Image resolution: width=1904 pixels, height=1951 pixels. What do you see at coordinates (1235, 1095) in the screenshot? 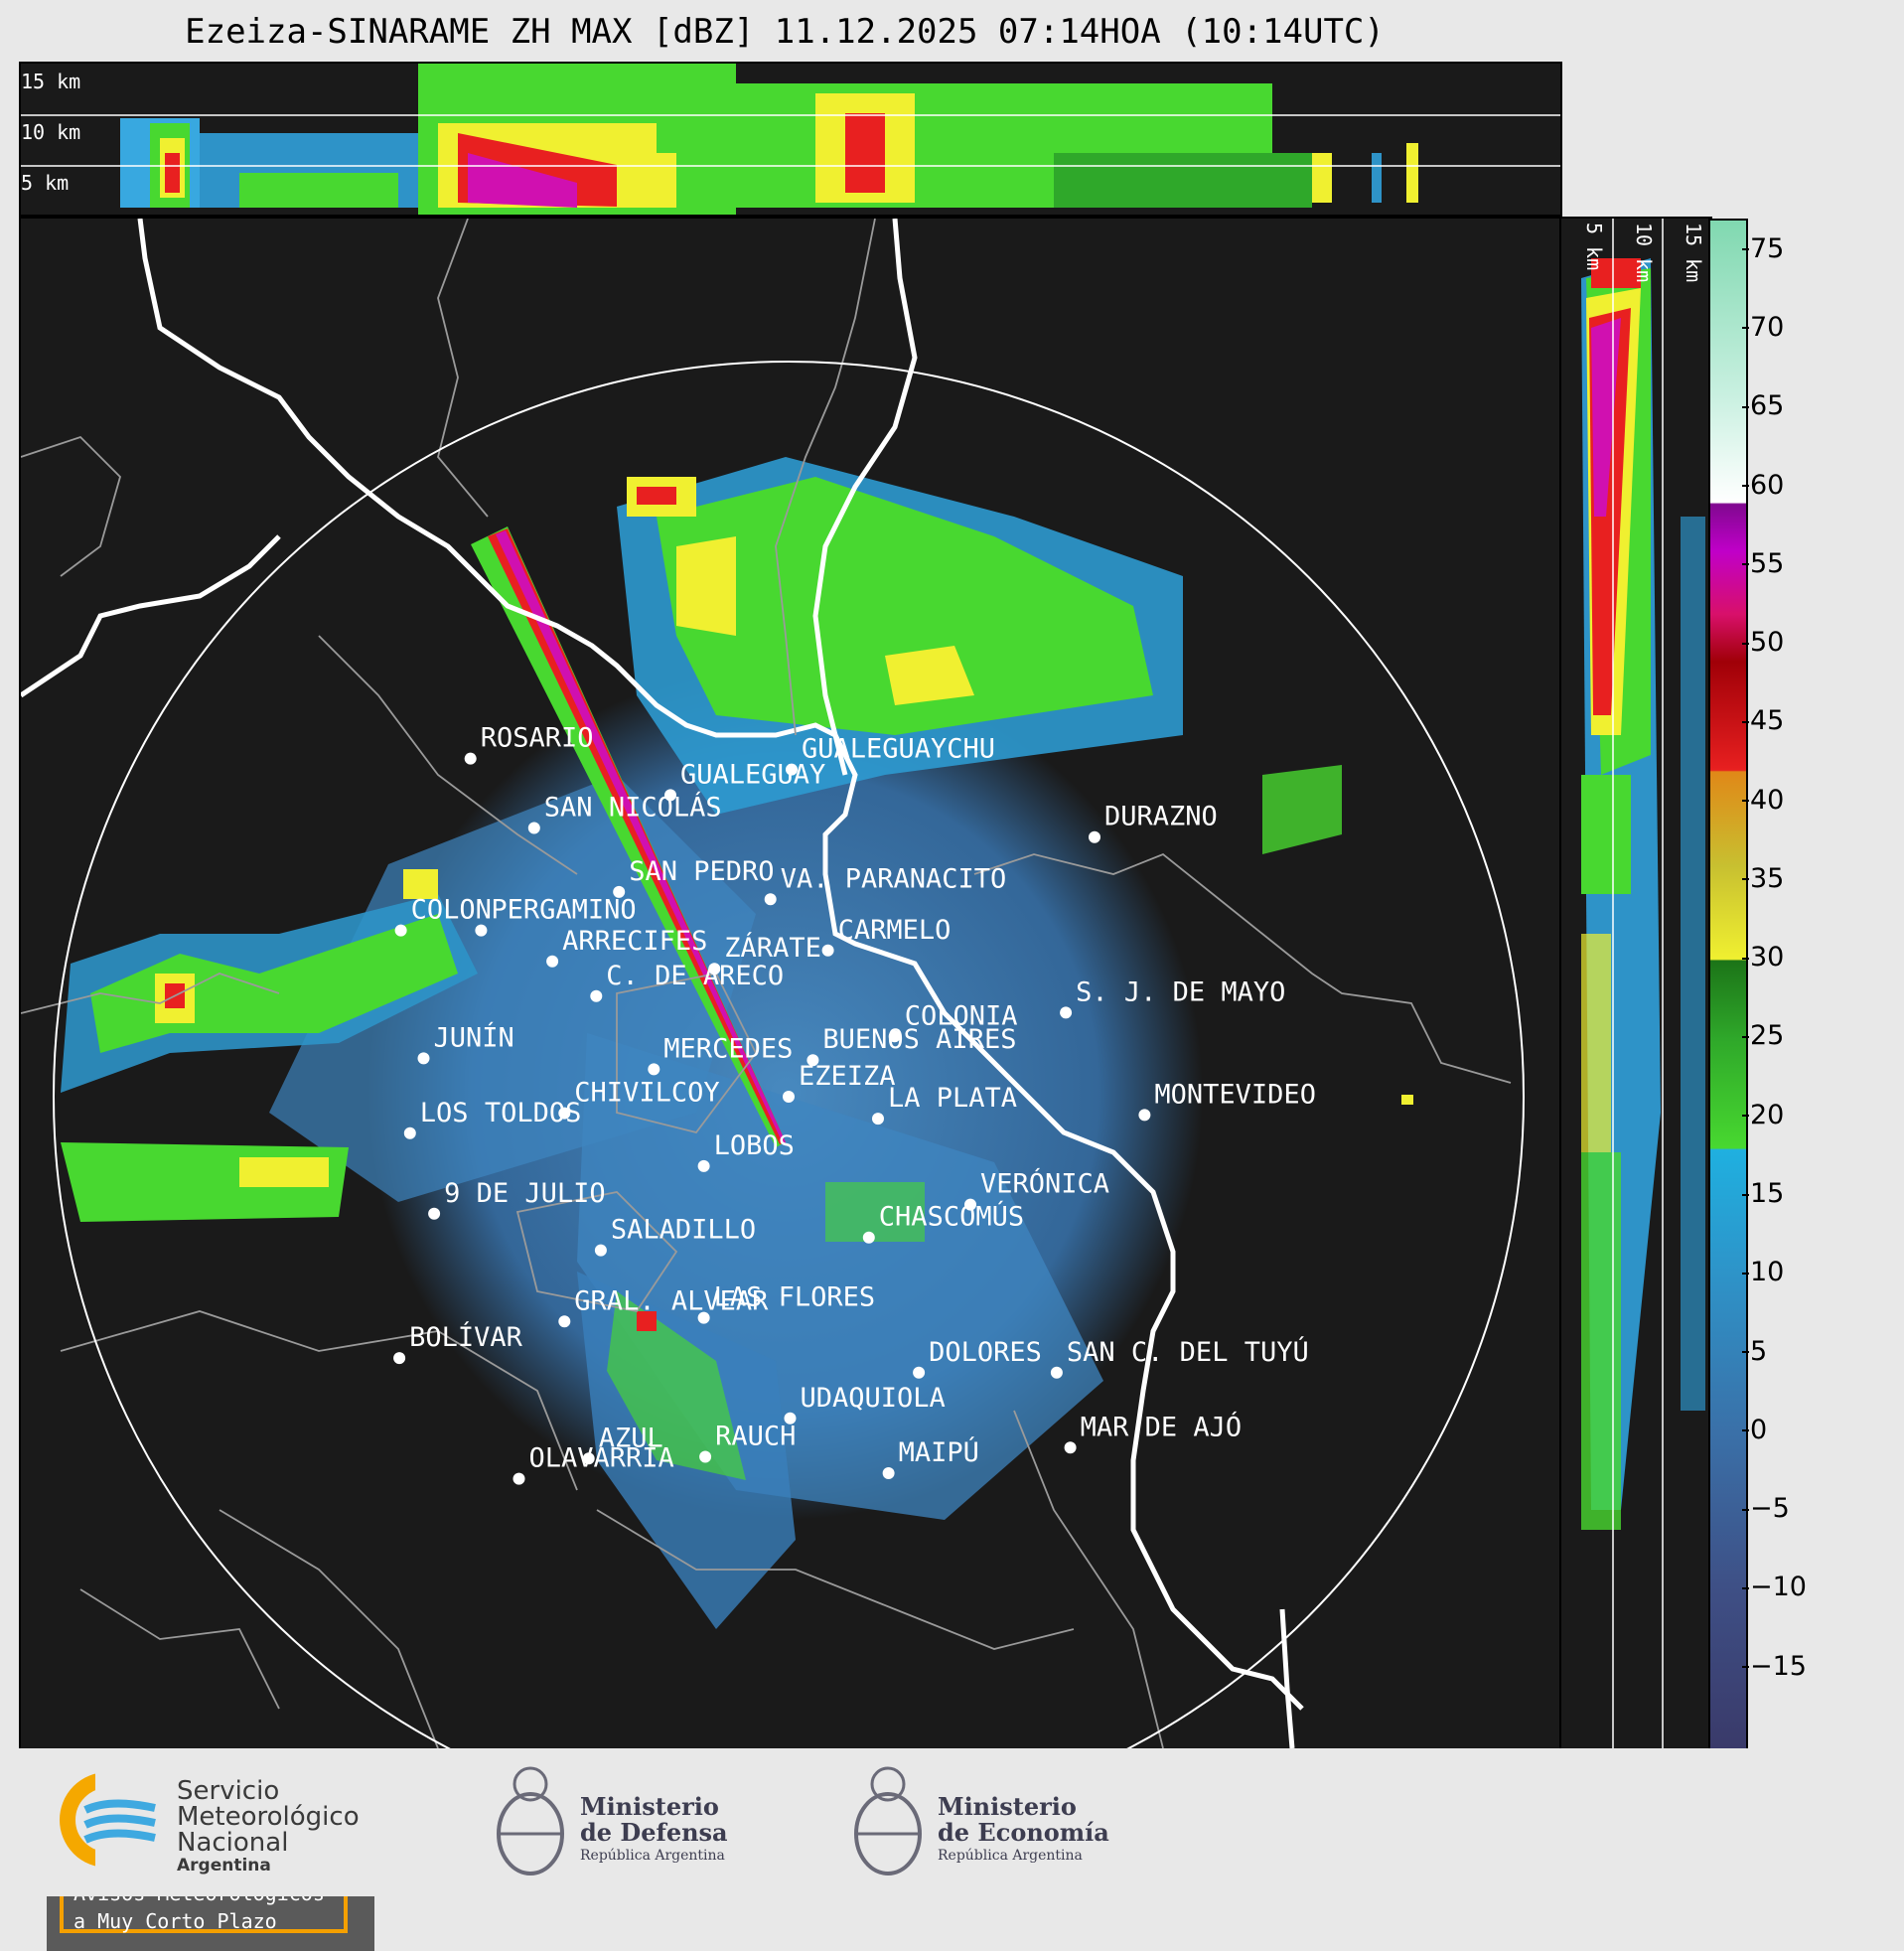
I see `city-label: MONTEVIDEO` at bounding box center [1235, 1095].